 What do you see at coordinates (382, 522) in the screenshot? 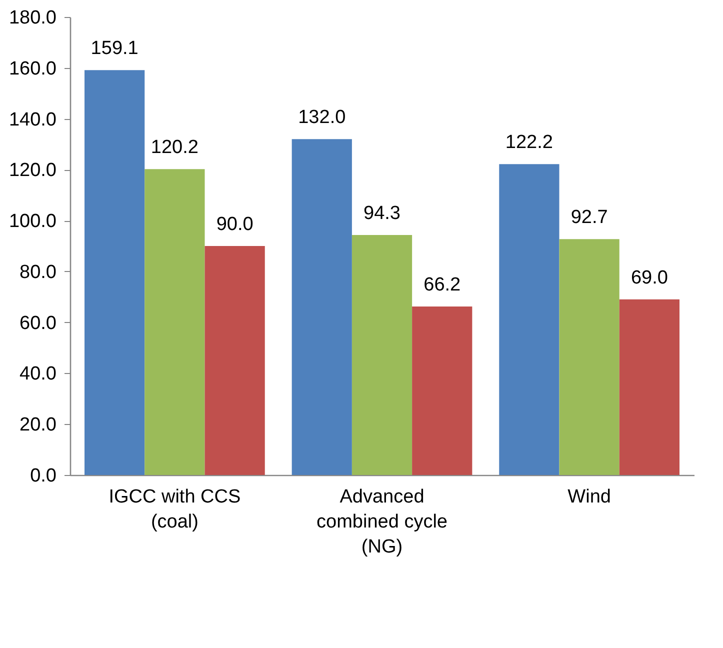
I see `x-tick-label: Advanced combined cycle (NG)` at bounding box center [382, 522].